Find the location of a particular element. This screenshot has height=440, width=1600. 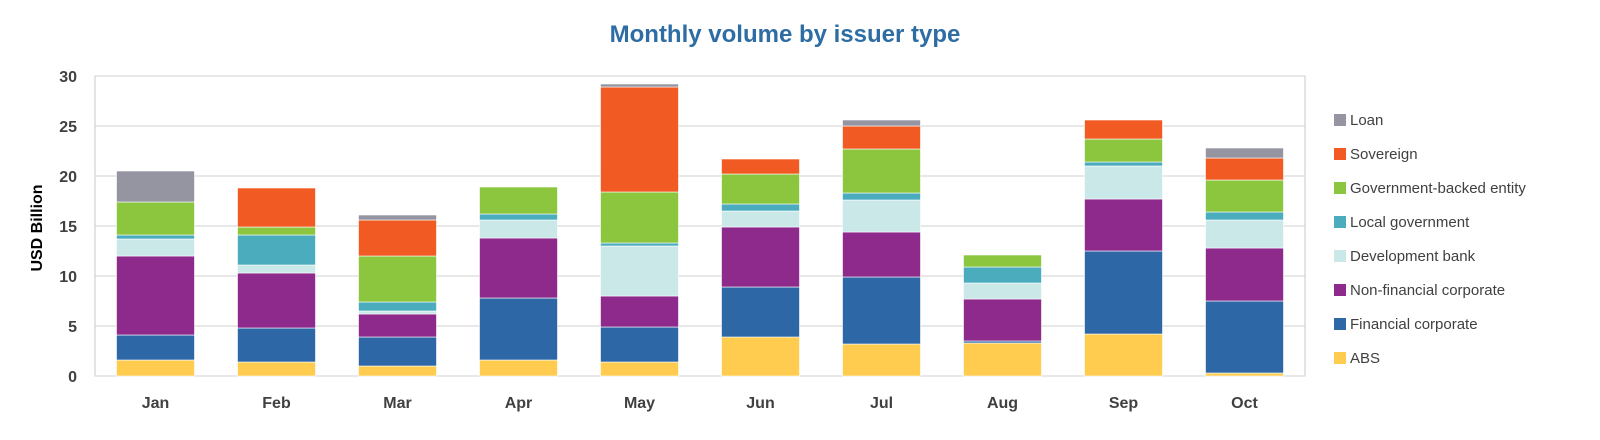

legend-label: Financial corporate is located at coordinates (1414, 324).